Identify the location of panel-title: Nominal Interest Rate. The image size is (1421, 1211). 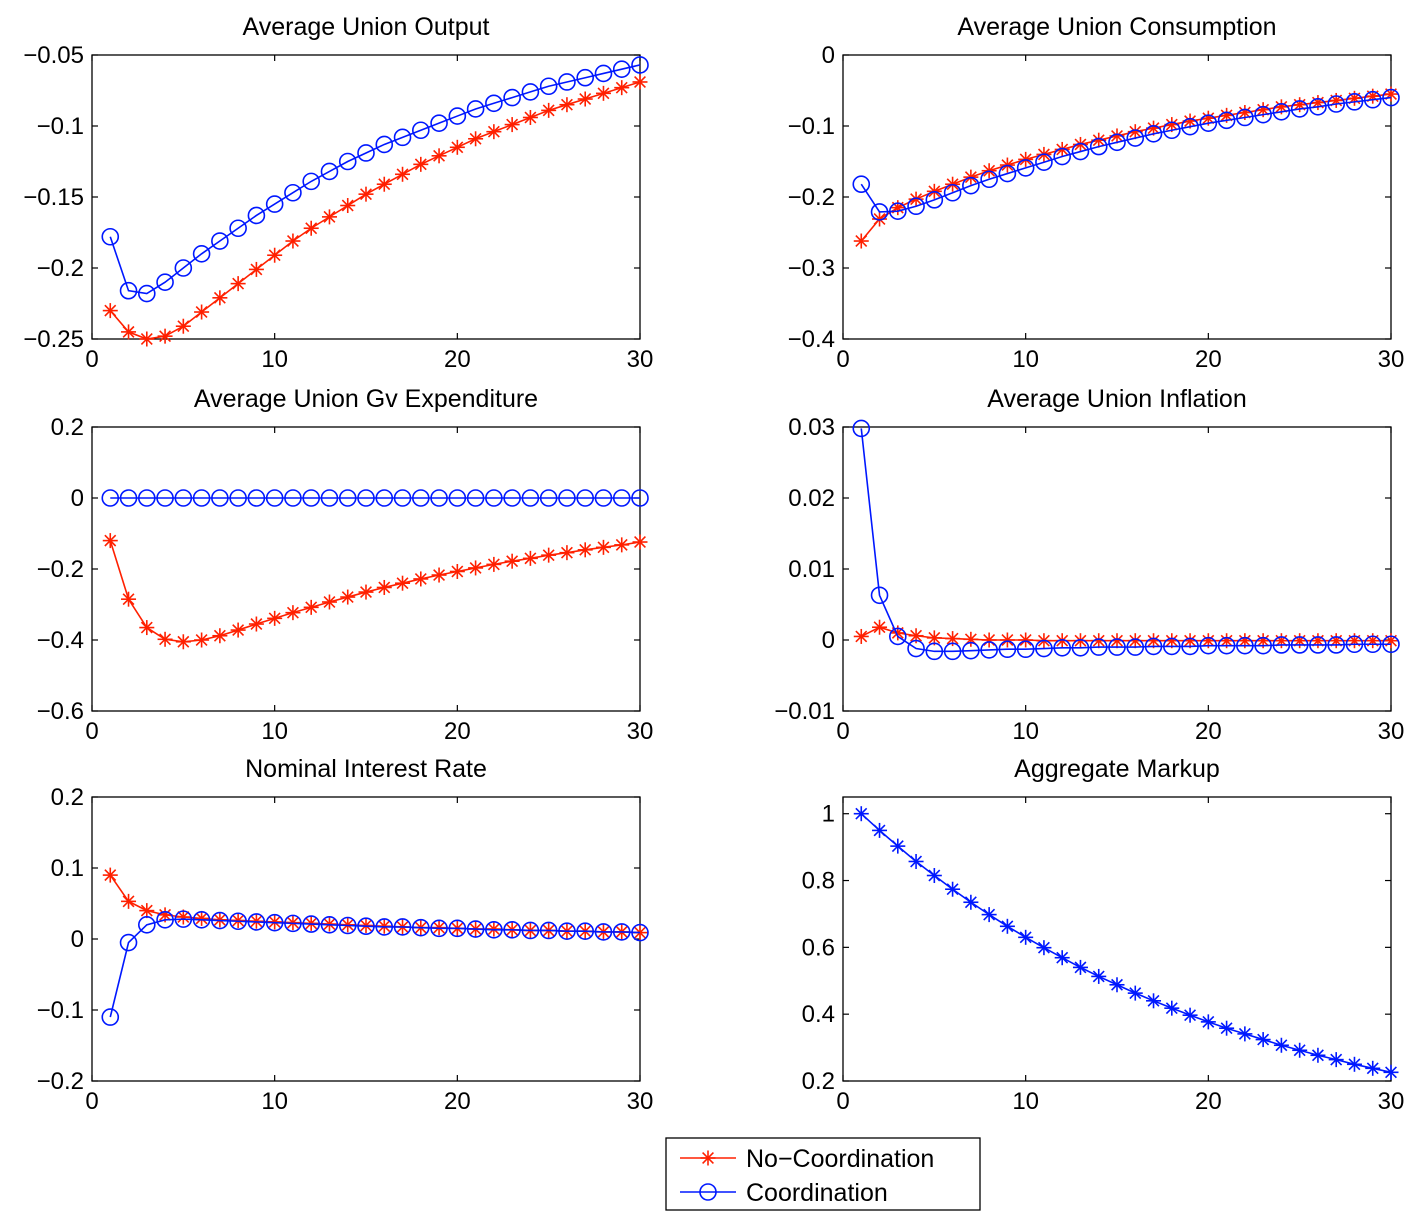
(366, 769).